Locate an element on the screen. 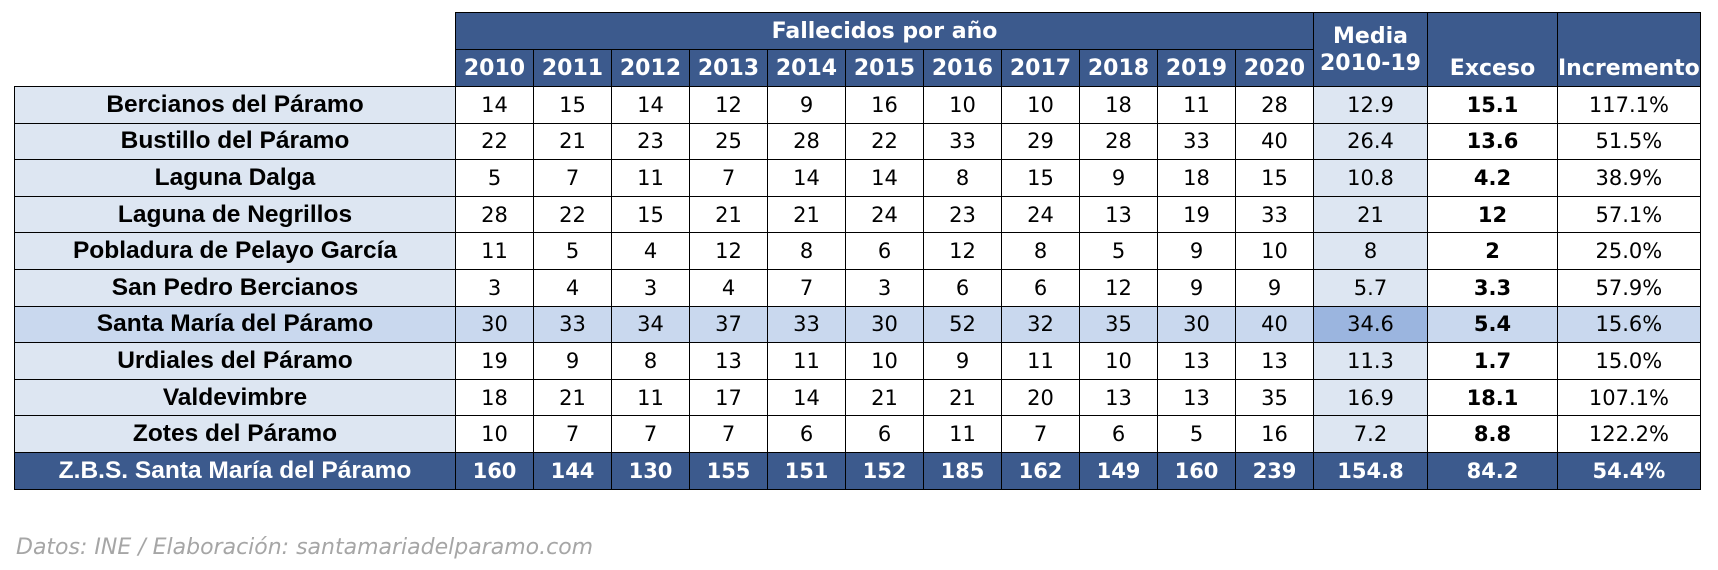  year-header: 2016 is located at coordinates (962, 68).